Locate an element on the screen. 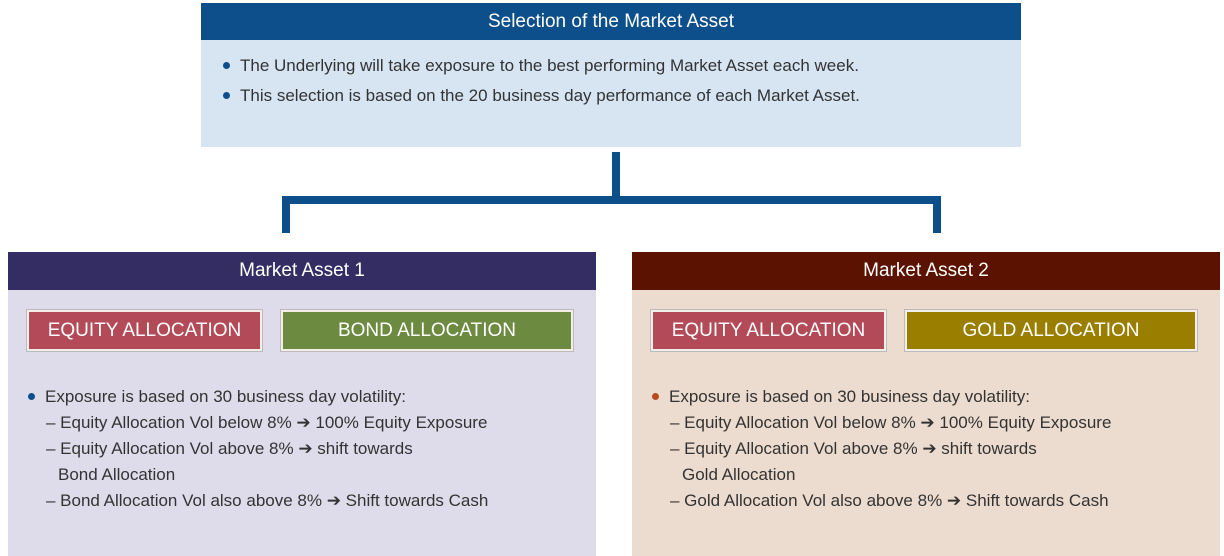  top-header: Selection of the Market Asset is located at coordinates (611, 21).